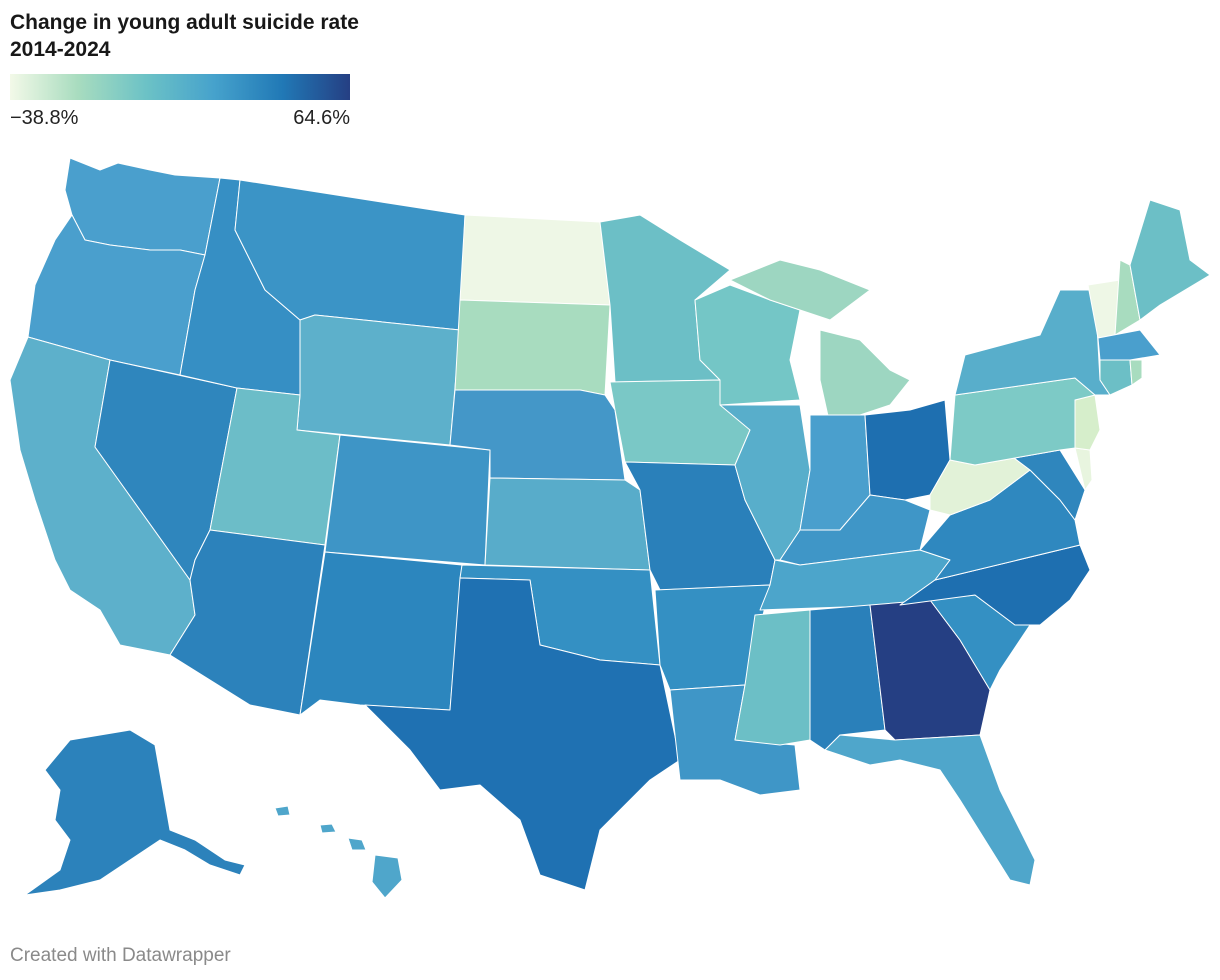 The height and width of the screenshot is (980, 1220). Describe the element at coordinates (44, 118) in the screenshot. I see `legend-min-label: −38.8%` at that location.